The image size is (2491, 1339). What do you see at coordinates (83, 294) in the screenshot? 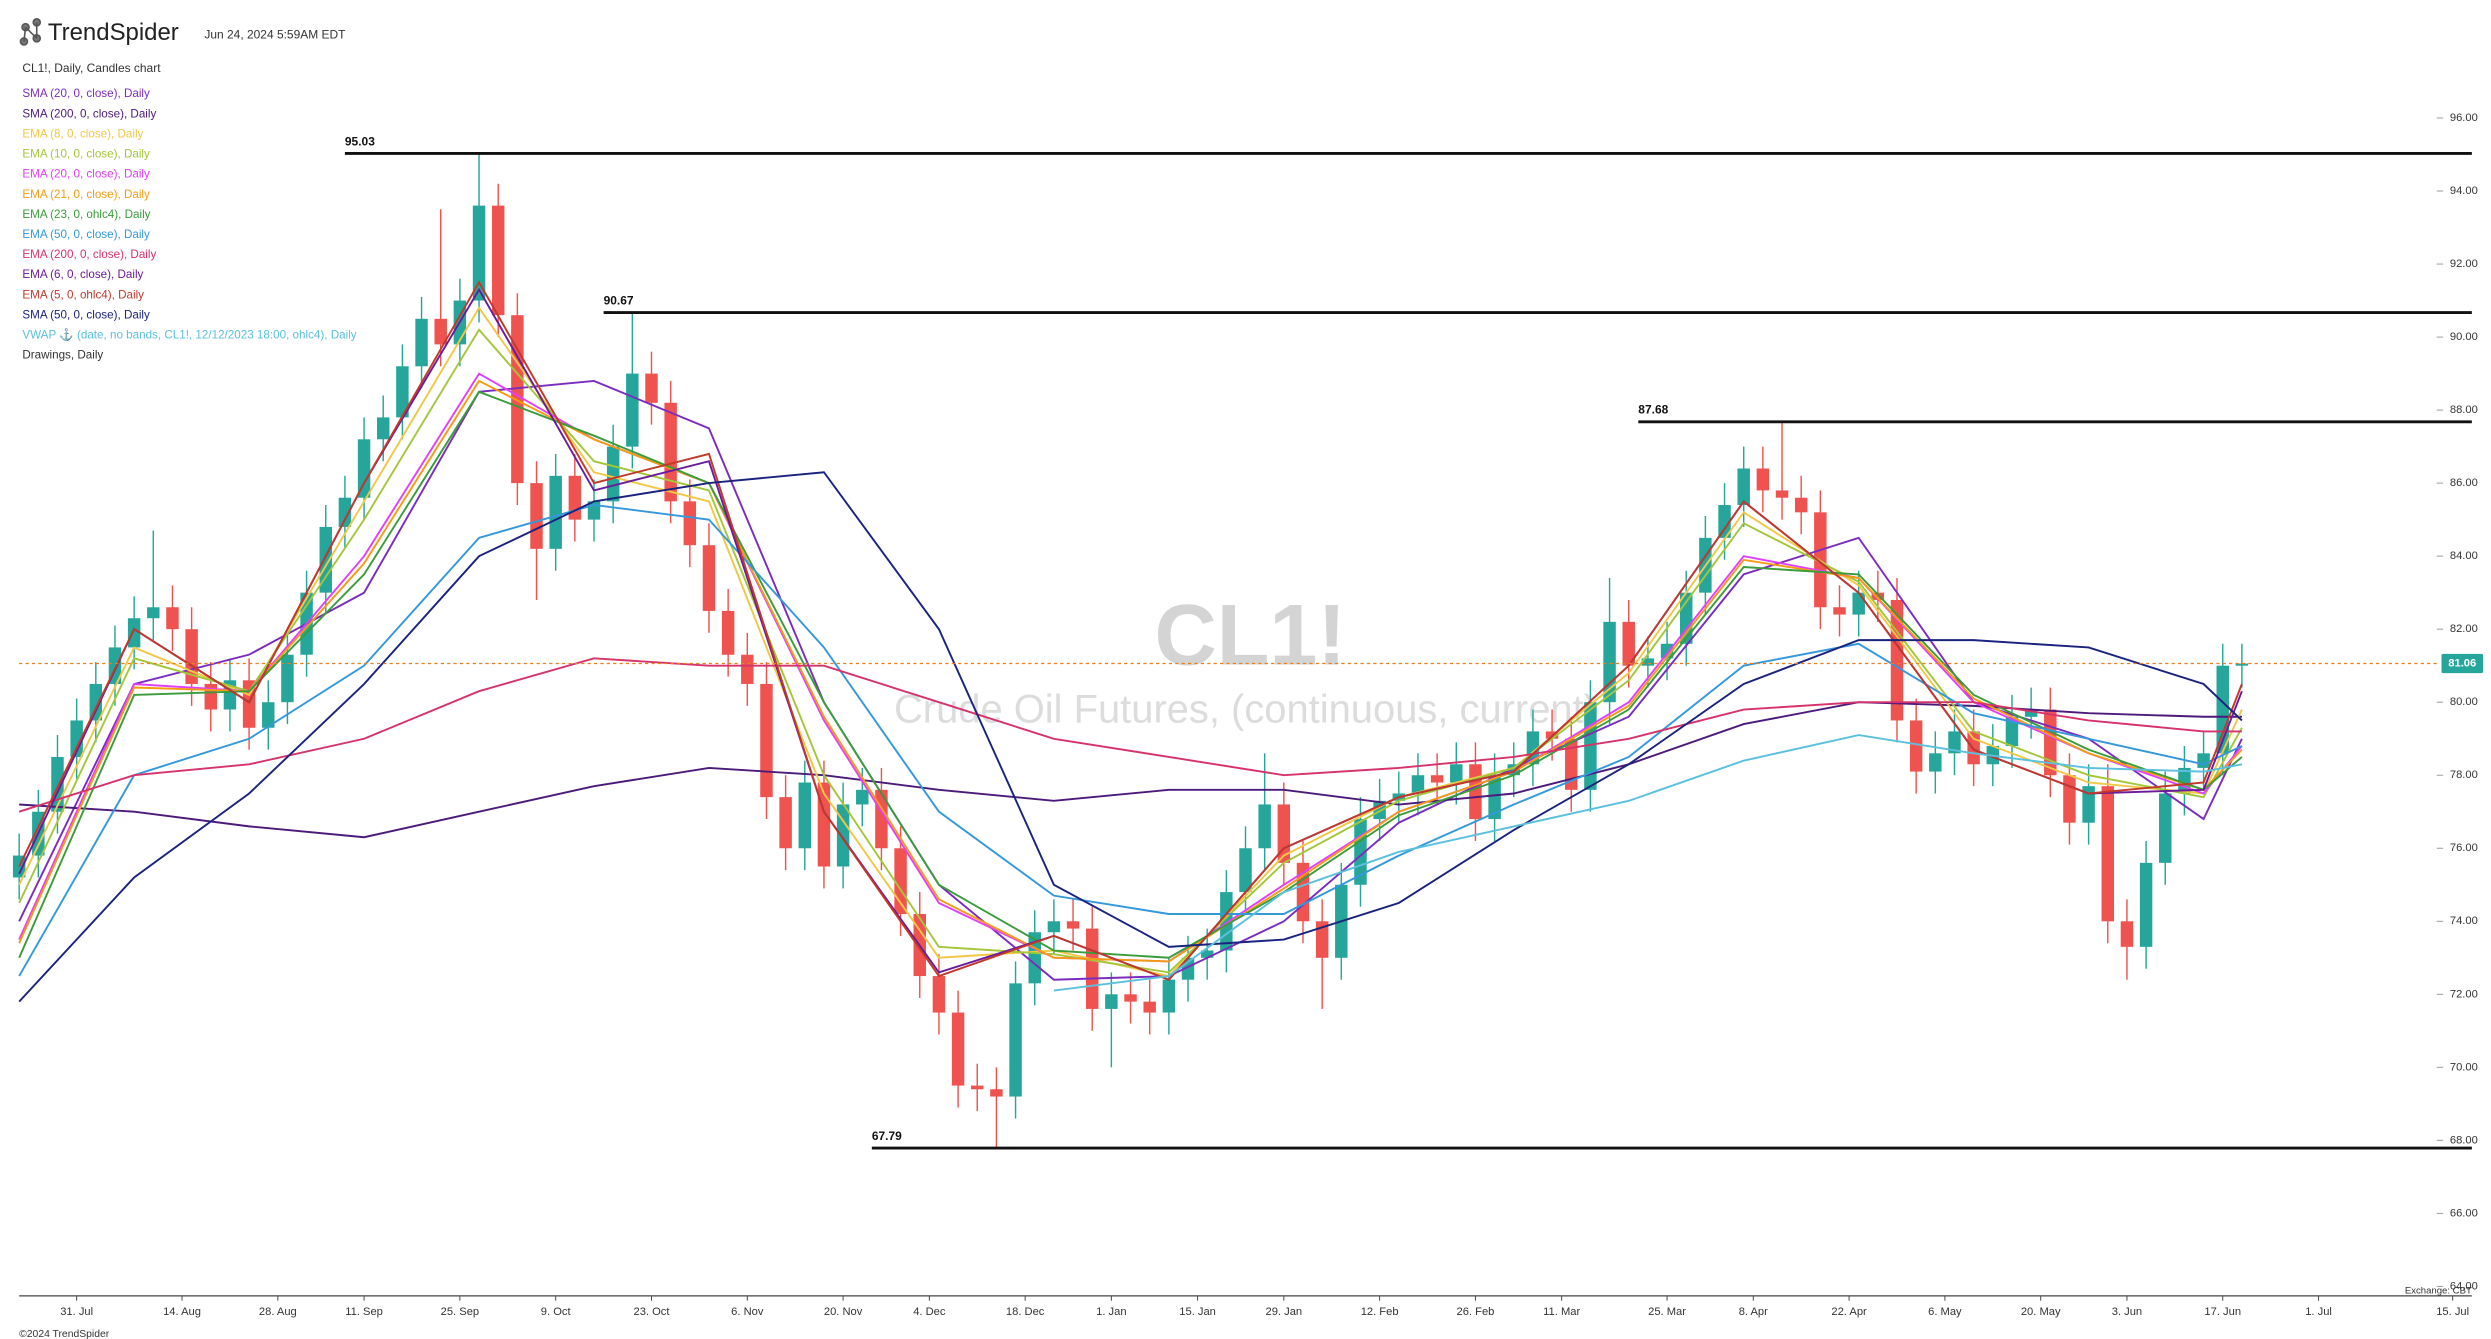
I see `legend-entry: EMA (5, 0, ohlc4), Daily` at bounding box center [83, 294].